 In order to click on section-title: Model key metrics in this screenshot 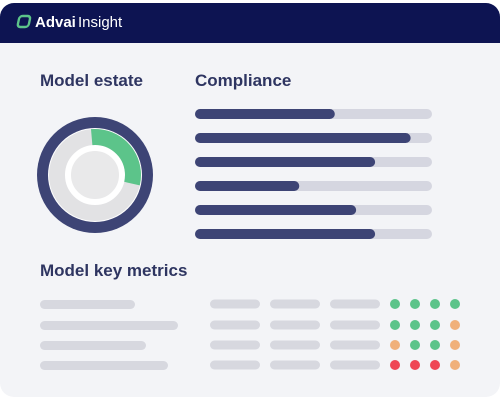, I will do `click(113, 270)`.